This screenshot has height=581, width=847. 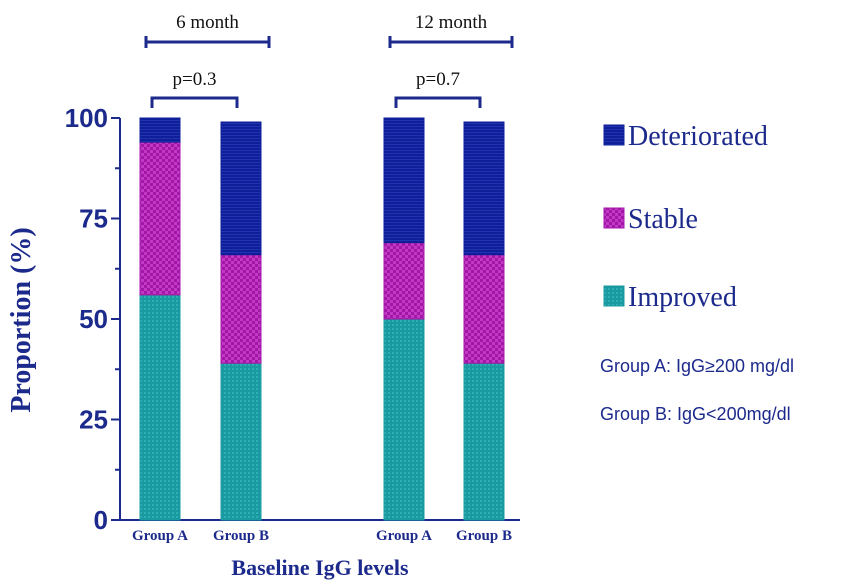 What do you see at coordinates (438, 79) in the screenshot?
I see `p-value-label: p=0.7` at bounding box center [438, 79].